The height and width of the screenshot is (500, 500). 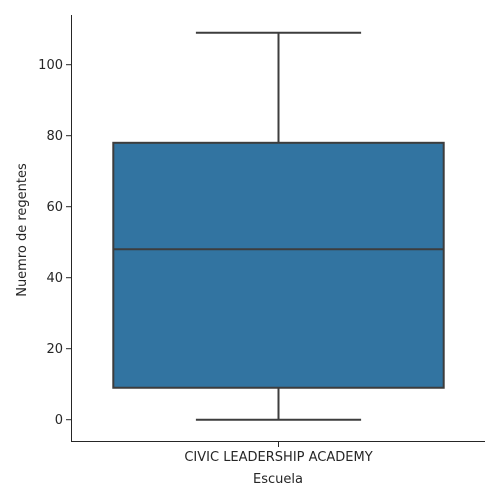 I want to click on y-tick-label: 40, so click(x=54, y=278).